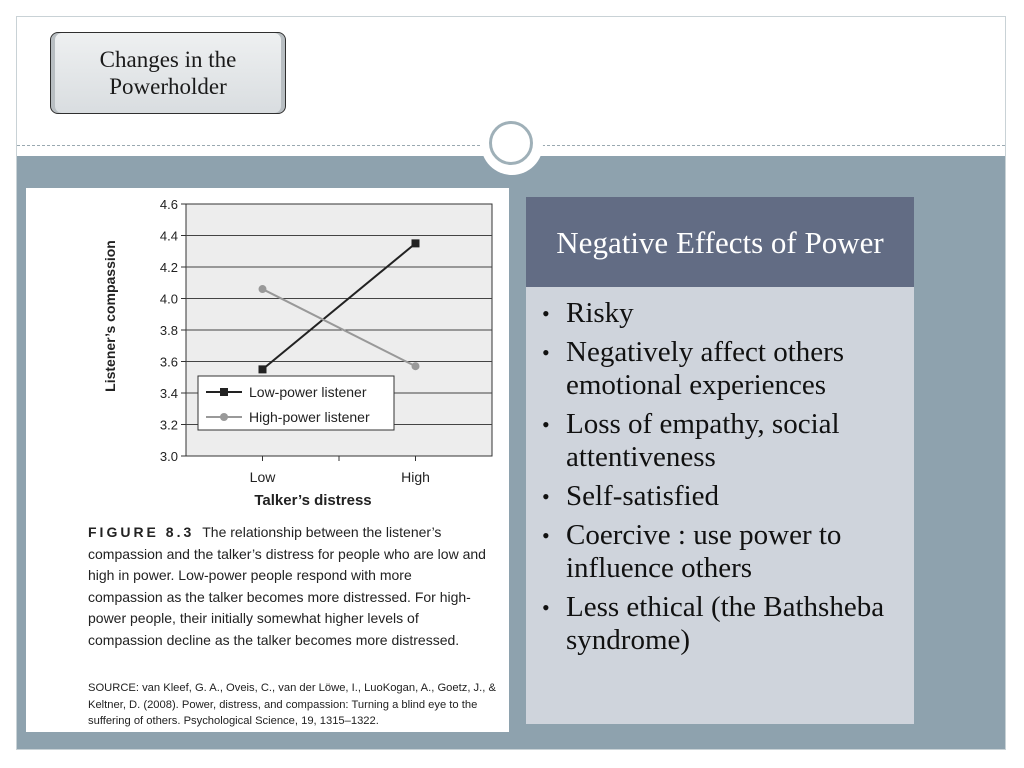  What do you see at coordinates (296, 403) in the screenshot?
I see `legend-box` at bounding box center [296, 403].